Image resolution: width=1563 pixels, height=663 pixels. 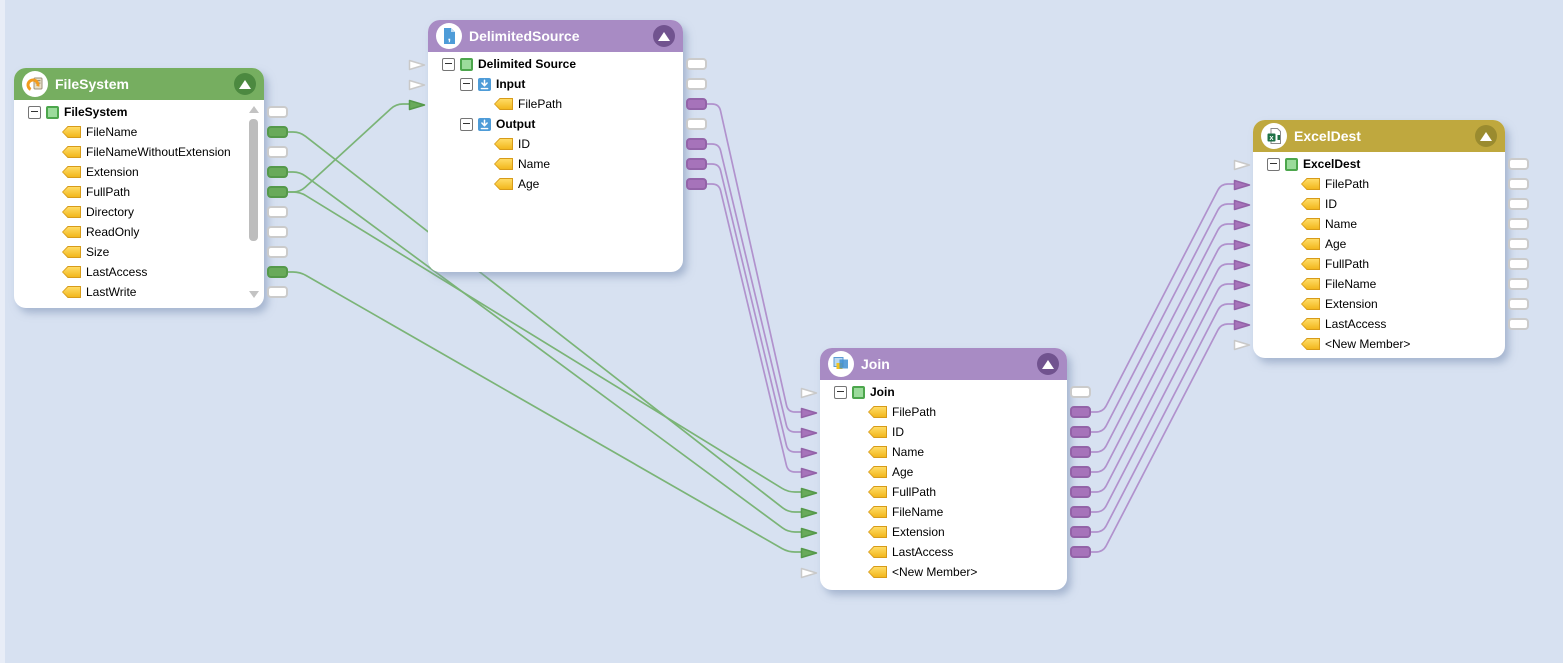 I want to click on tree-row-readonly: ReadOnly, so click(x=139, y=232).